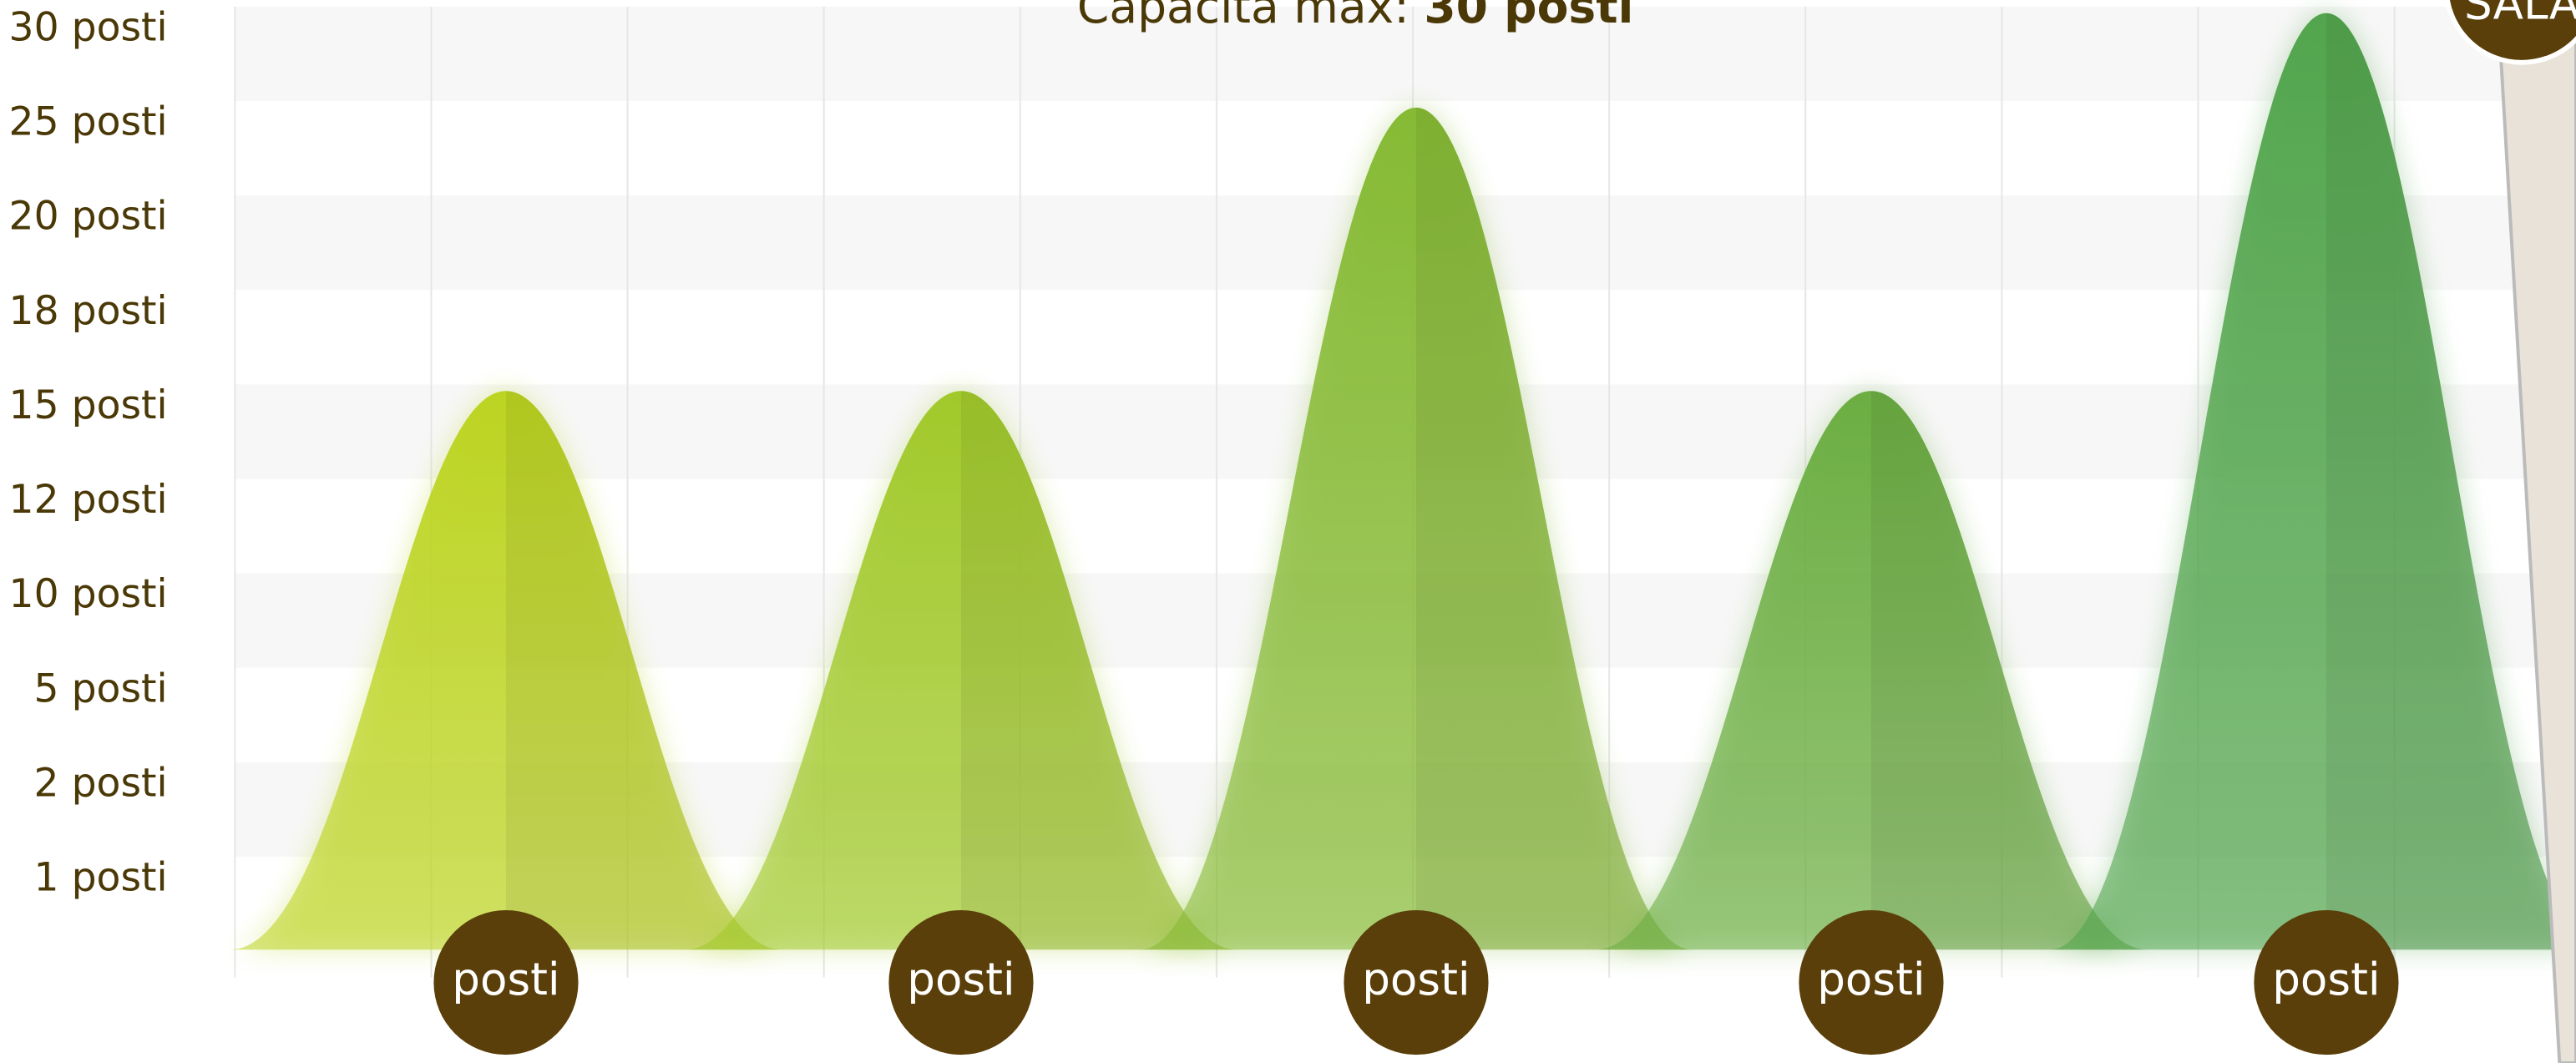 This screenshot has width=2576, height=1063. What do you see at coordinates (88, 27) in the screenshot?
I see `y-tick-label: 30 posti` at bounding box center [88, 27].